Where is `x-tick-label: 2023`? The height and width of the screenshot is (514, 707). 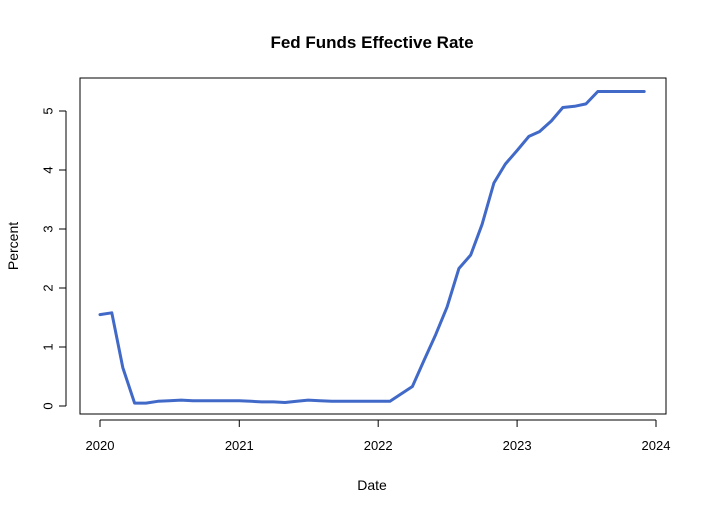 x-tick-label: 2023 is located at coordinates (517, 445).